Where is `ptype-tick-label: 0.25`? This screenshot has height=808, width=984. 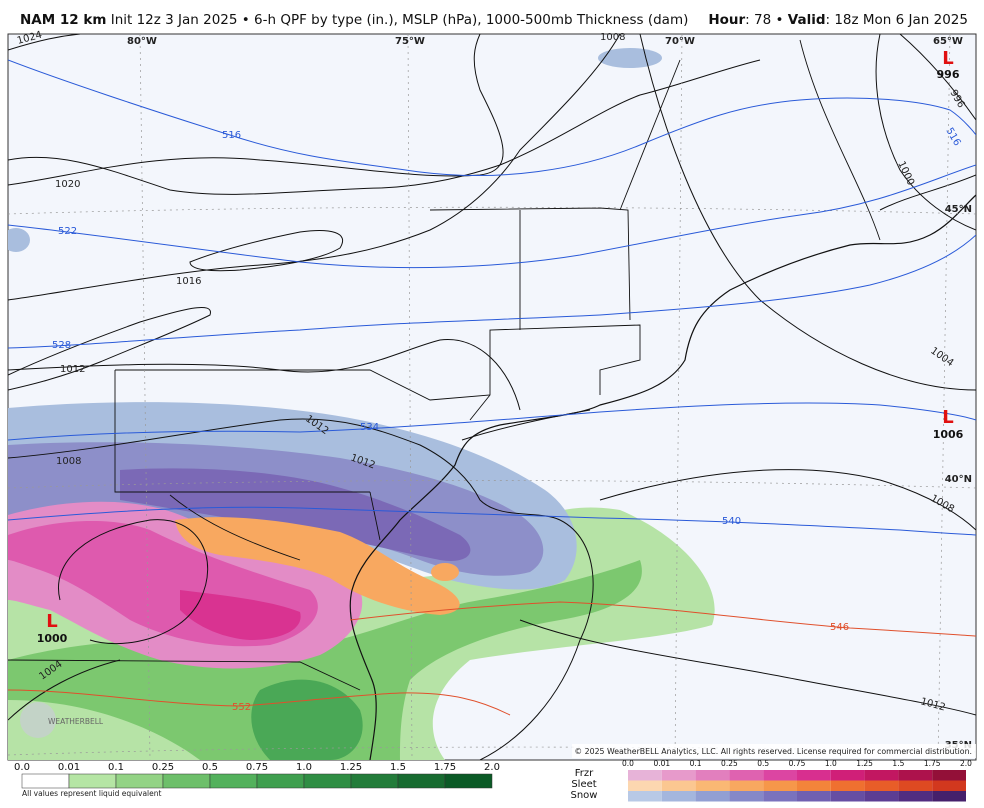
ptype-tick-label: 0.25 is located at coordinates (729, 763).